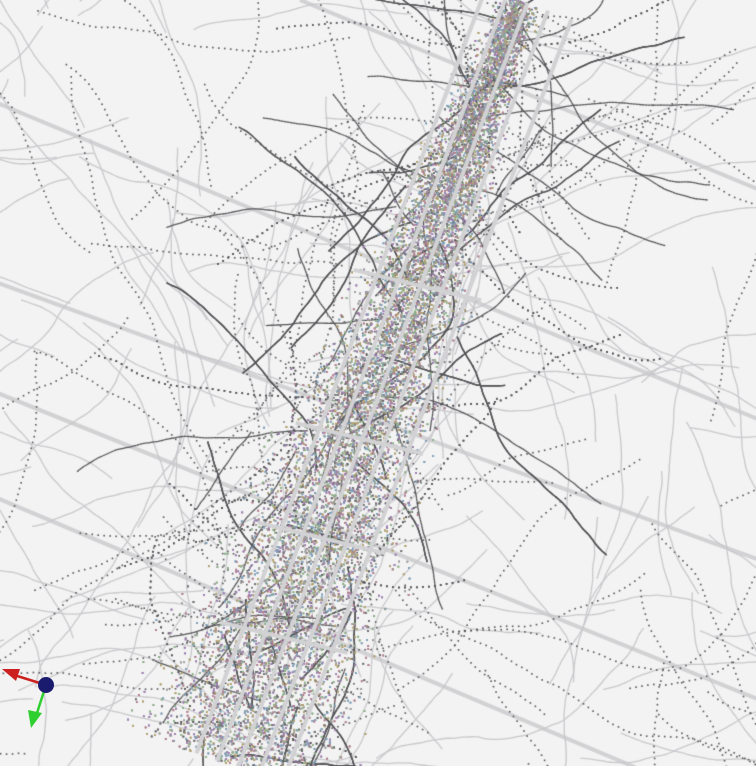 This screenshot has height=766, width=756. Describe the element at coordinates (46, 685) in the screenshot. I see `z-axis-sphere-icon` at that location.